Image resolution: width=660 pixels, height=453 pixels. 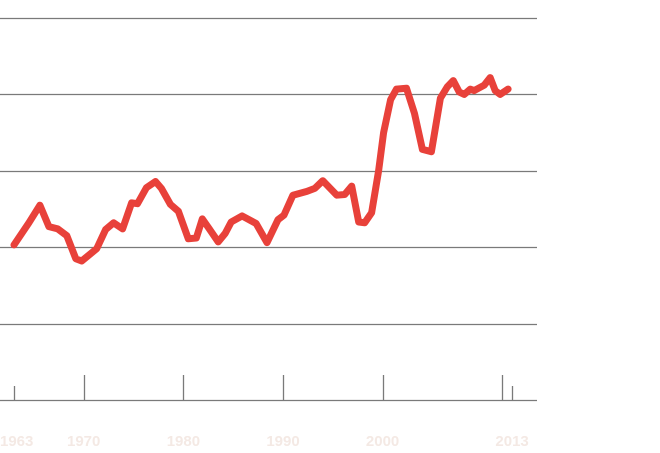 I want to click on x-tick-labels: 1963 1970 1980 1990 2000 2013, so click(x=264, y=441).